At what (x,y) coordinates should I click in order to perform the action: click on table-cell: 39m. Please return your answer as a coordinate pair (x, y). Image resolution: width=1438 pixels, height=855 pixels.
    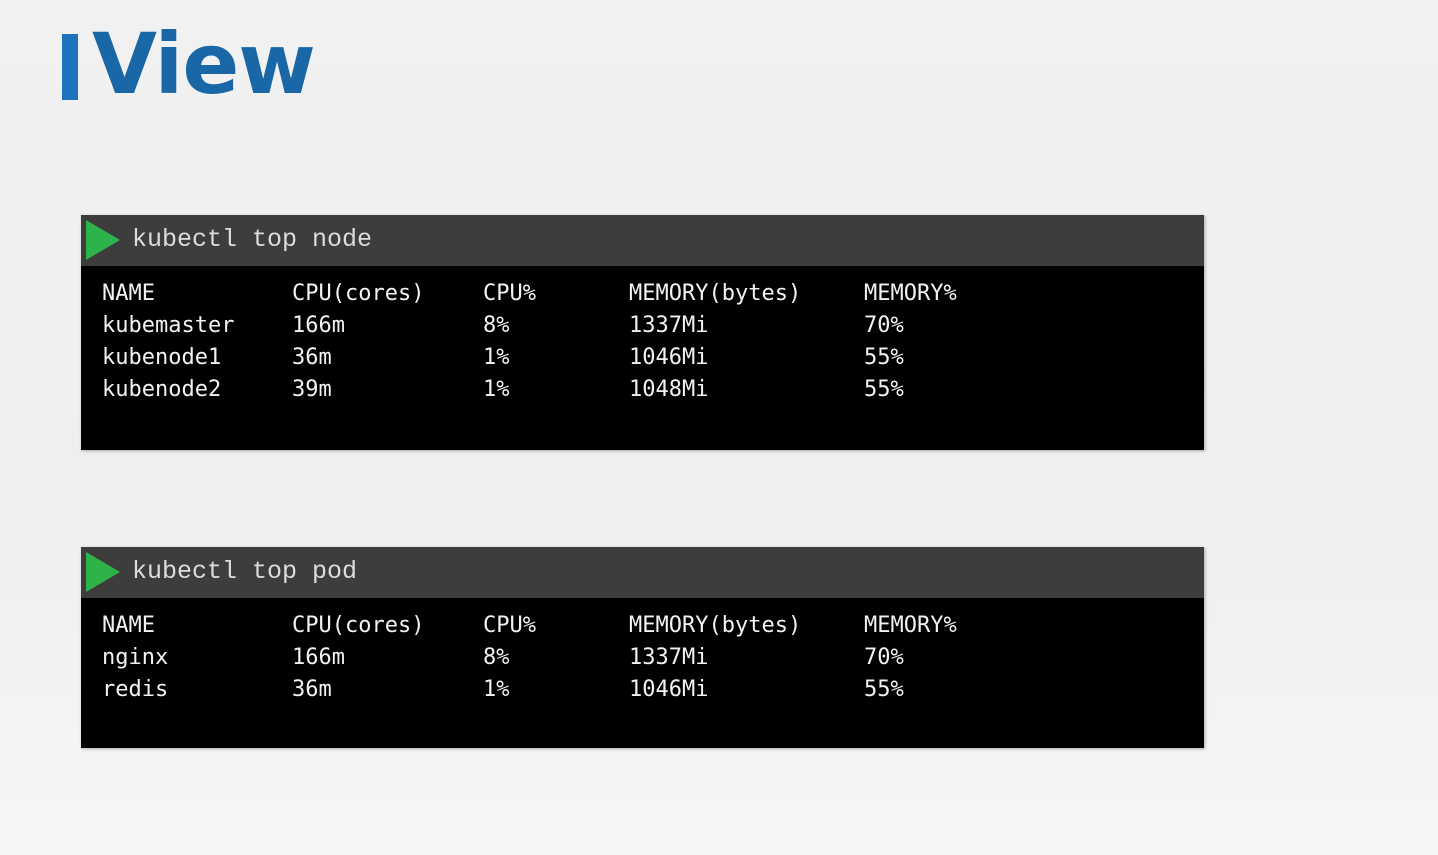
    Looking at the image, I should click on (312, 389).